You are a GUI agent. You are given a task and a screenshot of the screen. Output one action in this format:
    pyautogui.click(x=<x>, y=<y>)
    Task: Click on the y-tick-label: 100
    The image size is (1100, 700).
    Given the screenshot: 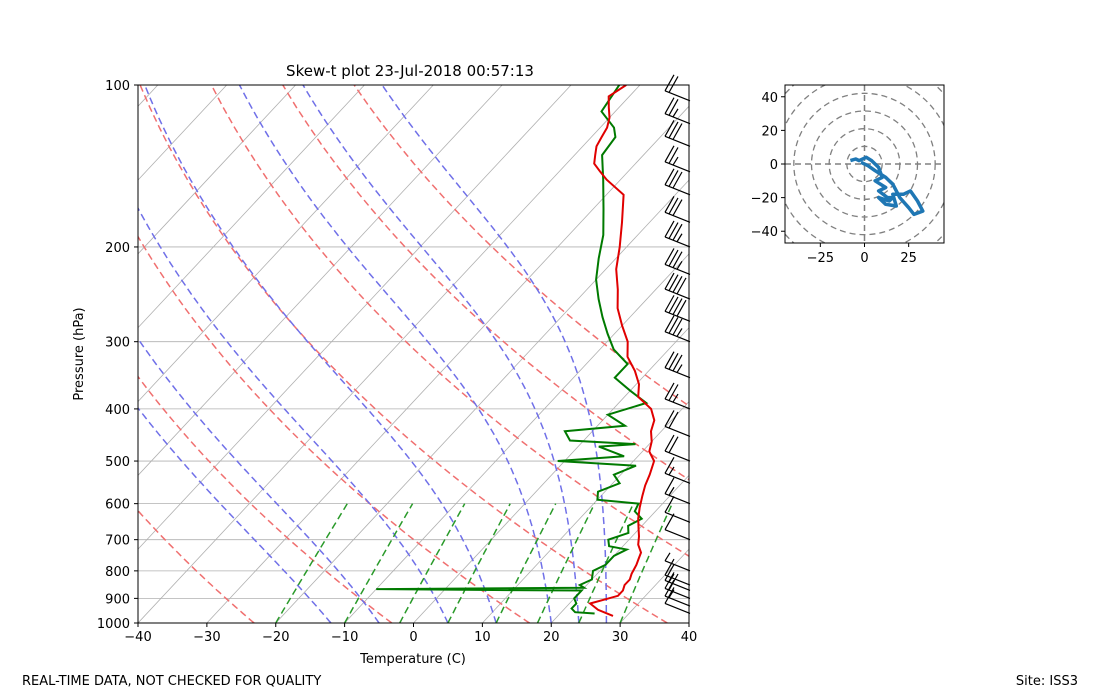 What is the action you would take?
    pyautogui.click(x=117, y=86)
    